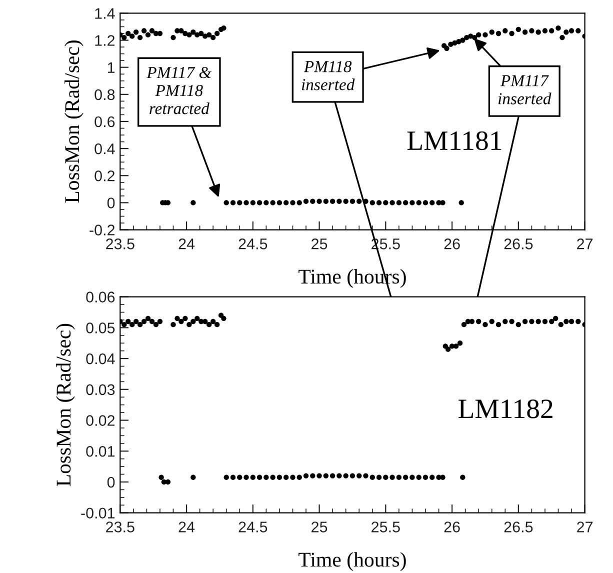  I want to click on y-tick-label: 0.6, so click(104, 122).